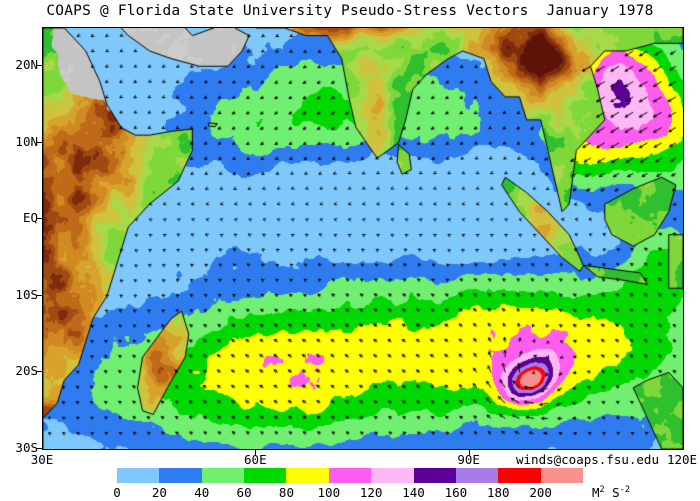  I want to click on colorbar-tick-100: 100, so click(329, 492).